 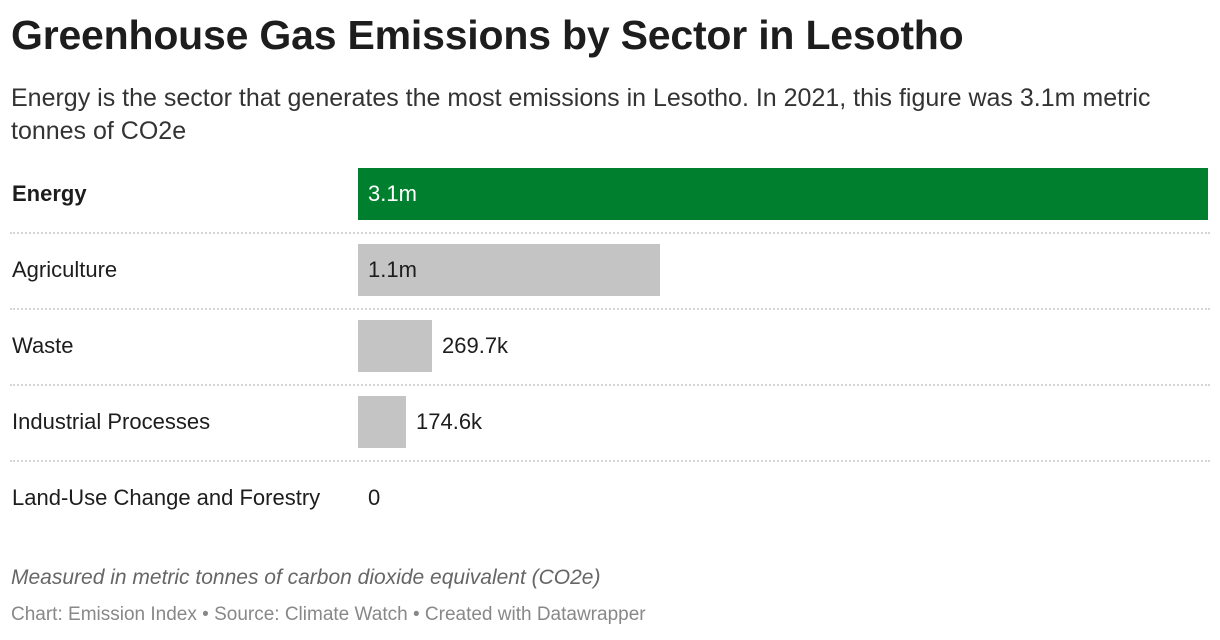 What do you see at coordinates (166, 497) in the screenshot?
I see `category-label: Land-Use Change and Forestry` at bounding box center [166, 497].